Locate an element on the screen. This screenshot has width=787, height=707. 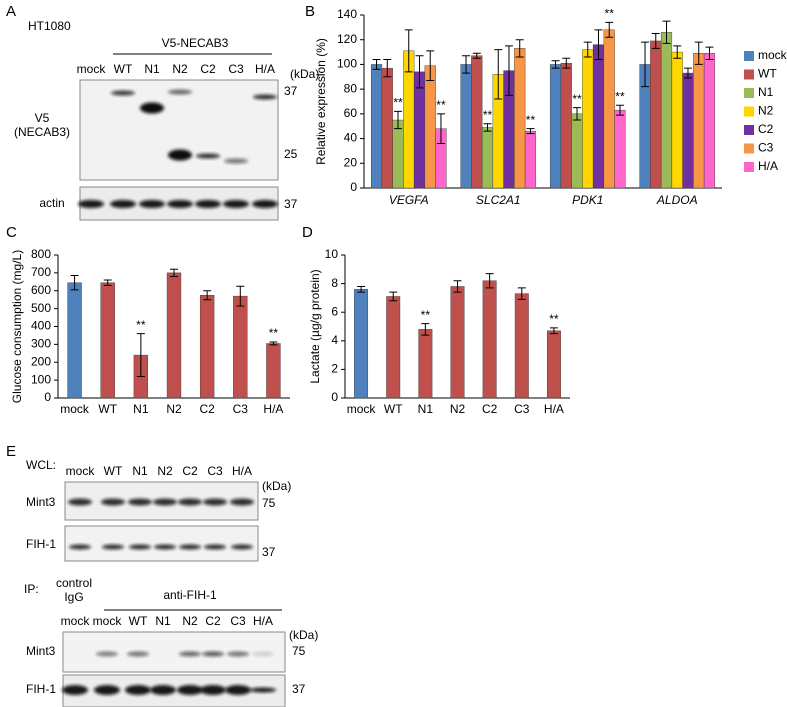
y-tick-label: 4 is located at coordinates (334, 340).